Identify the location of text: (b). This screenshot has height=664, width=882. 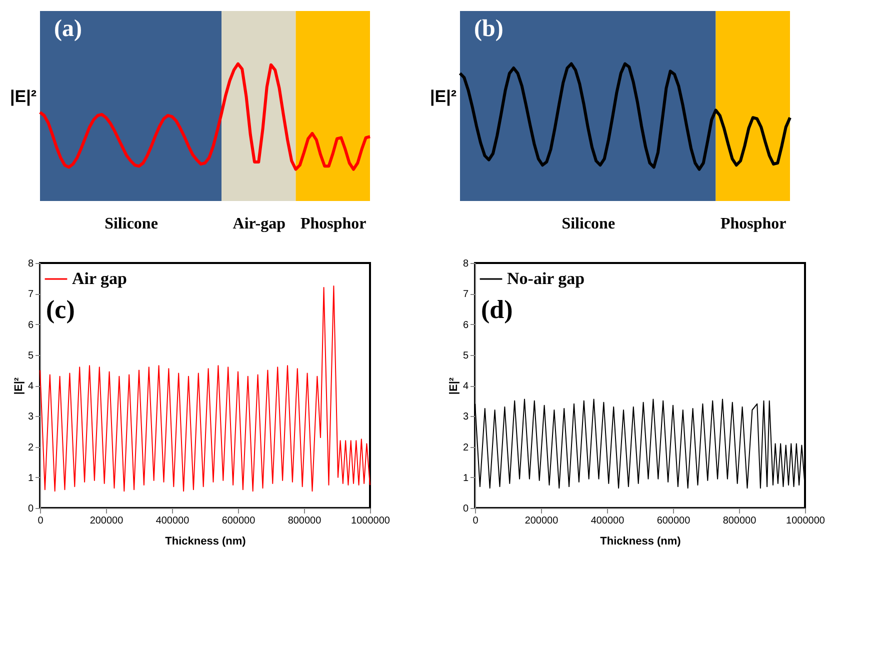
(489, 29).